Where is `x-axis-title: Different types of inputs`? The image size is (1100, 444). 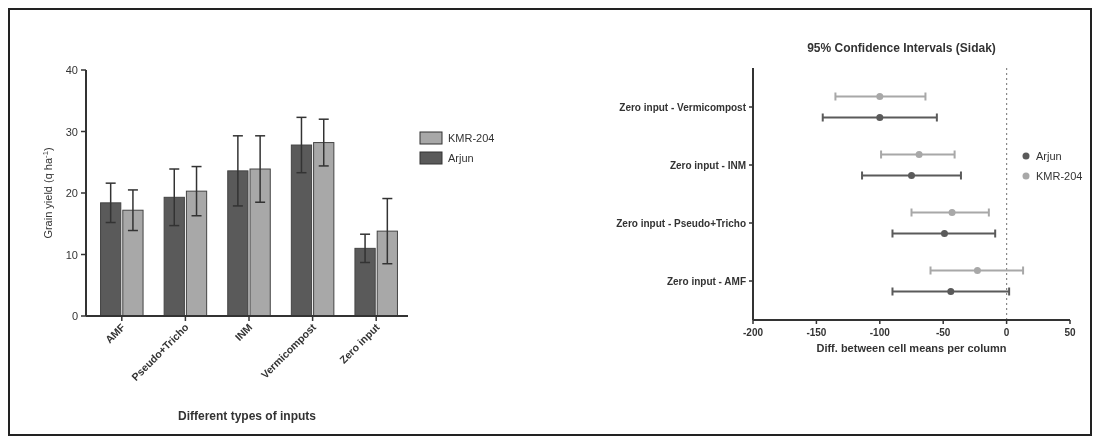 x-axis-title: Different types of inputs is located at coordinates (247, 416).